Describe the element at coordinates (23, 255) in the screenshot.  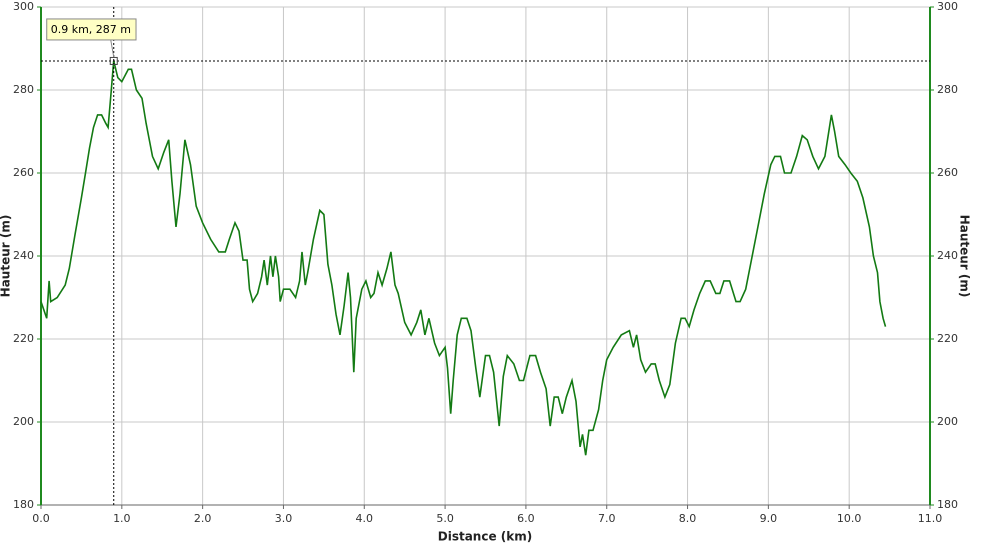
I see `y-tick-label: 240` at that location.